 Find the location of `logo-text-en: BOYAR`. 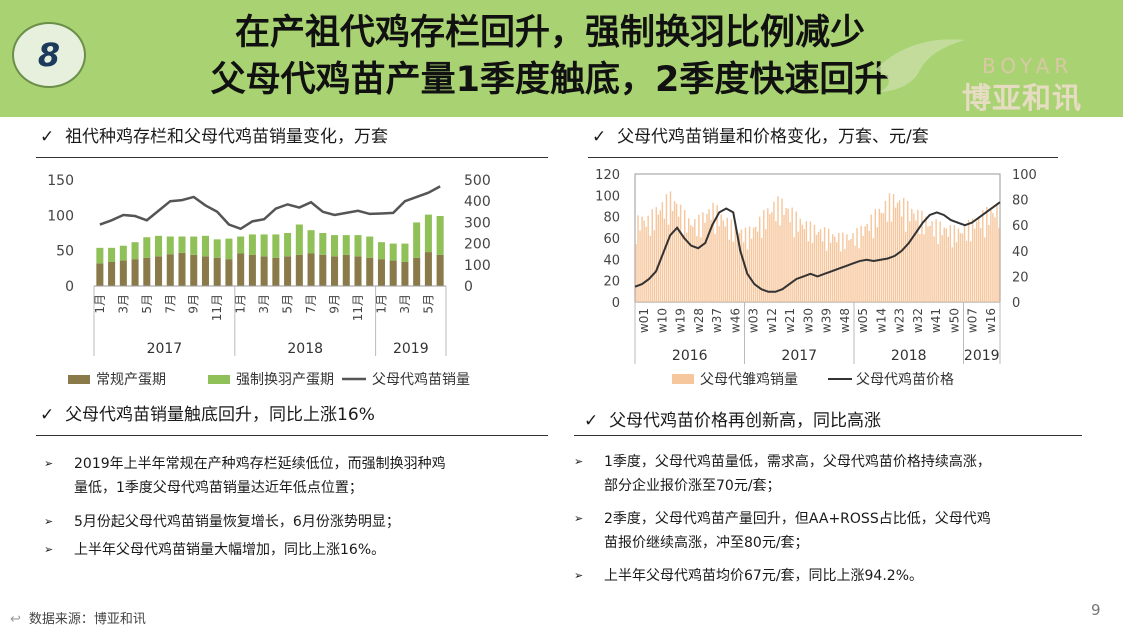

logo-text-en: BOYAR is located at coordinates (1028, 66).